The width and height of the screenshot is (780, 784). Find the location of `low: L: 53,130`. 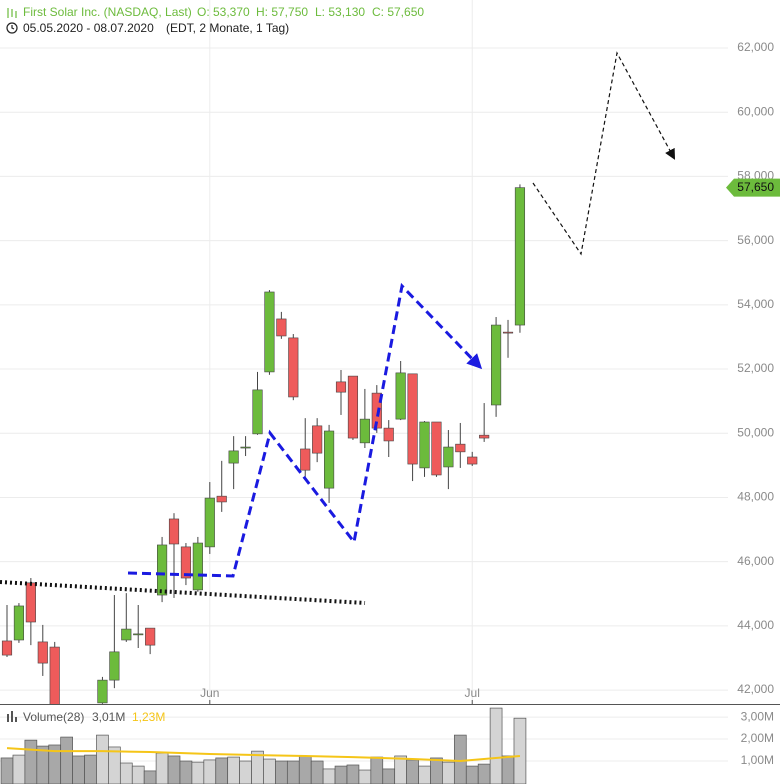

low: L: 53,130 is located at coordinates (340, 12).